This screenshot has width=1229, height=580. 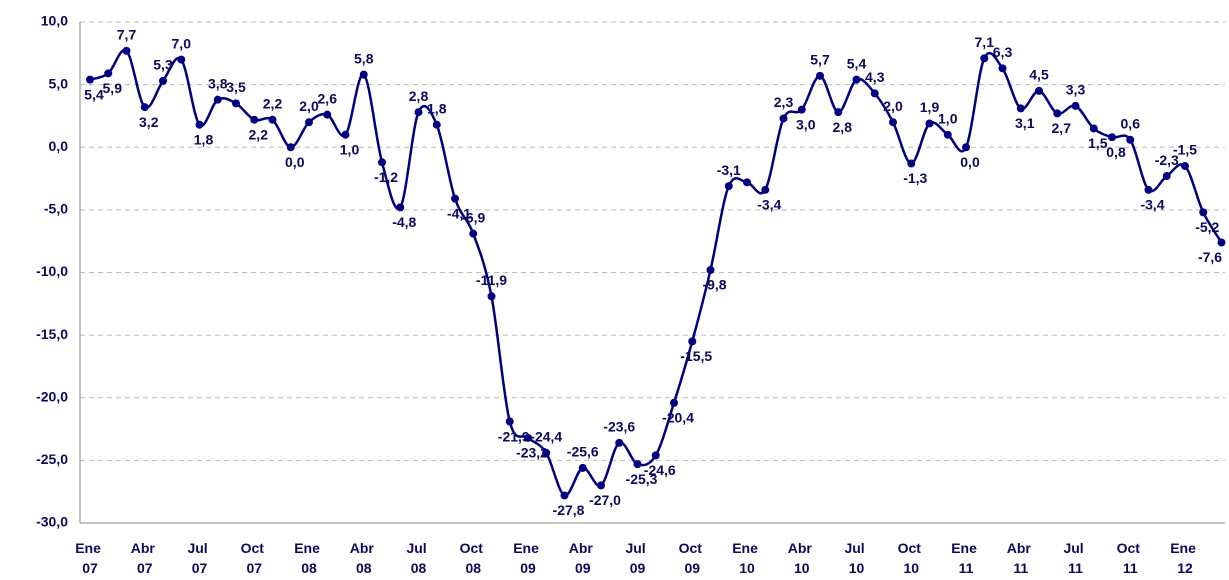 I want to click on data-label: -25,6, so click(x=583, y=452).